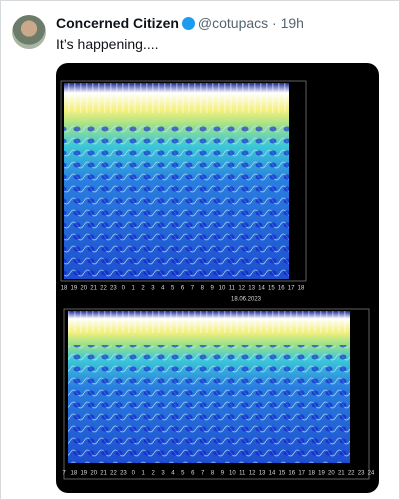  Describe the element at coordinates (180, 23) in the screenshot. I see `tweet-header: Concerned Citizen @cotupacs · 19h` at that location.